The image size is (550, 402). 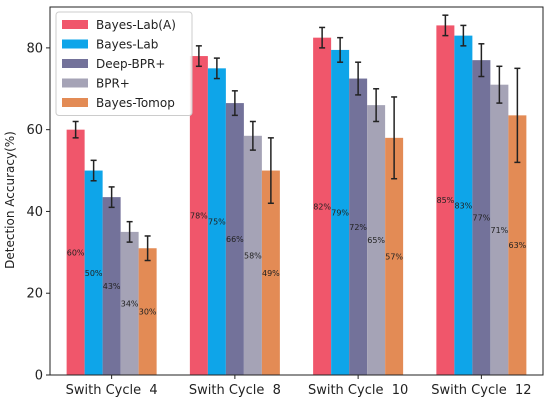 I want to click on bar-value-label: 50%, so click(x=94, y=273).